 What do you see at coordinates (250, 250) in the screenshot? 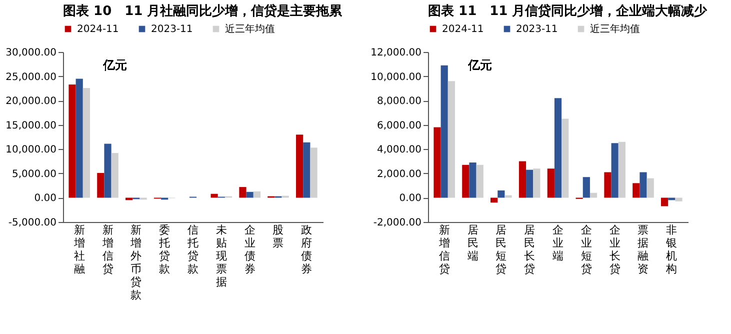
I see `x-tick-label: 企业债券` at bounding box center [250, 250].